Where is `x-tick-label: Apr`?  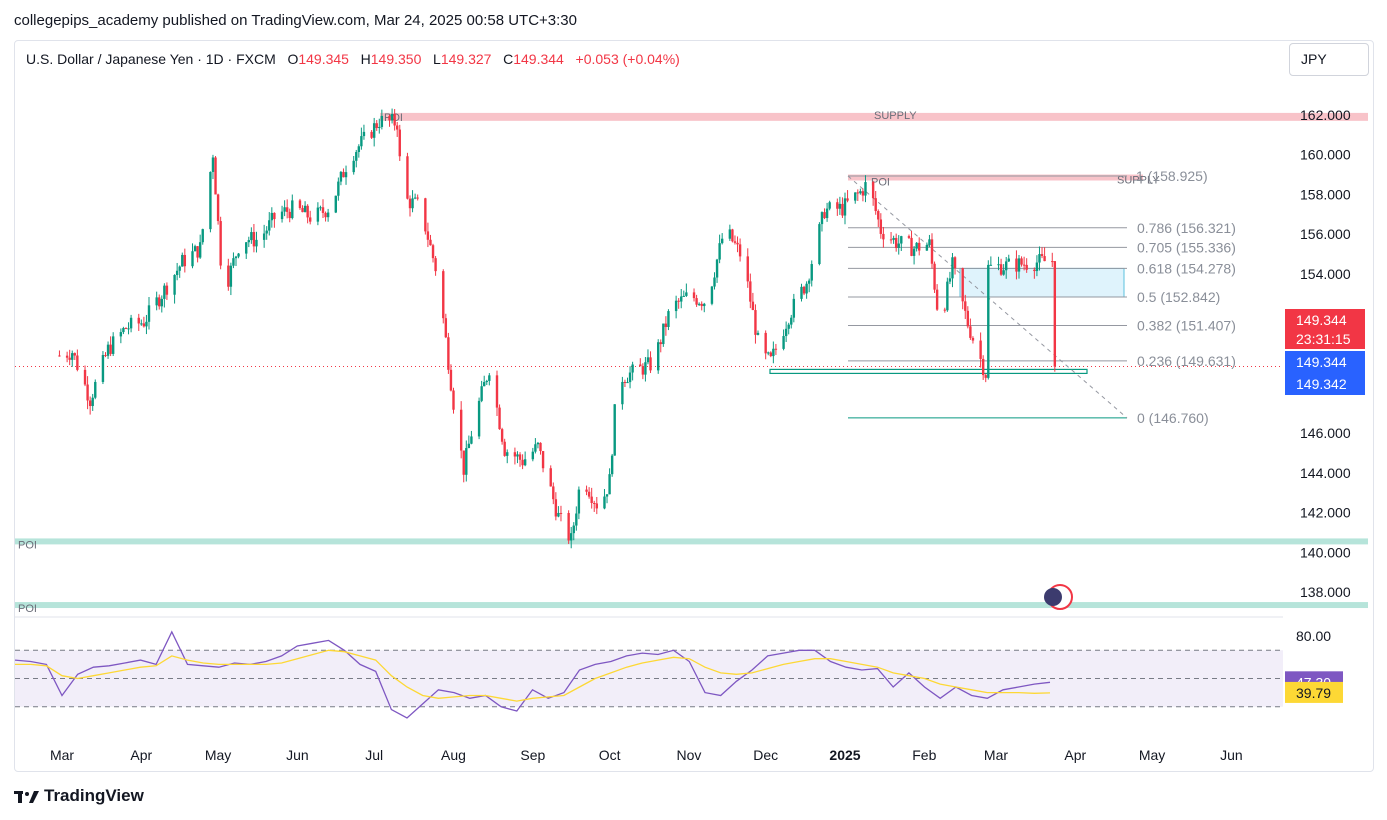
x-tick-label: Apr is located at coordinates (141, 755).